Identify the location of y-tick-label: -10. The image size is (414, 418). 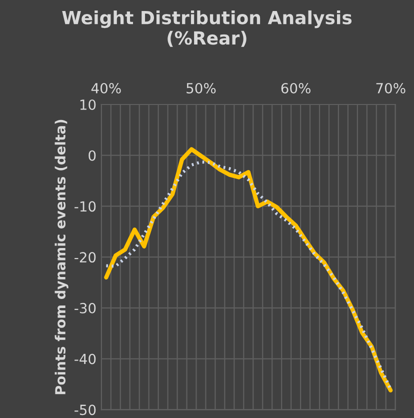
(85, 206).